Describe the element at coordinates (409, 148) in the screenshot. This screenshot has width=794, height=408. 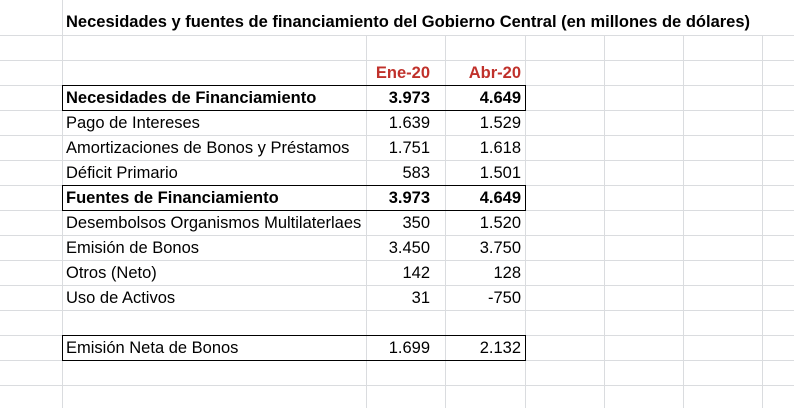
I see `row-value-ene: 1.751` at that location.